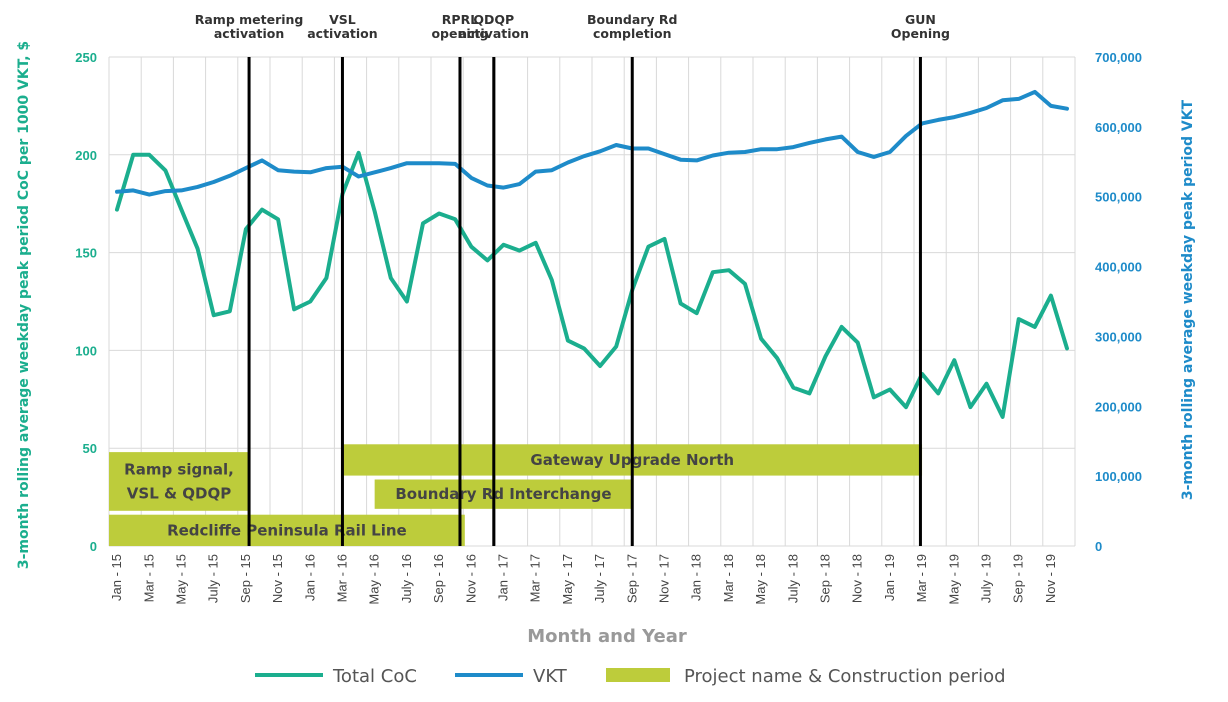  What do you see at coordinates (696, 577) in the screenshot?
I see `x-tick-label: Jan - 18` at bounding box center [696, 577].